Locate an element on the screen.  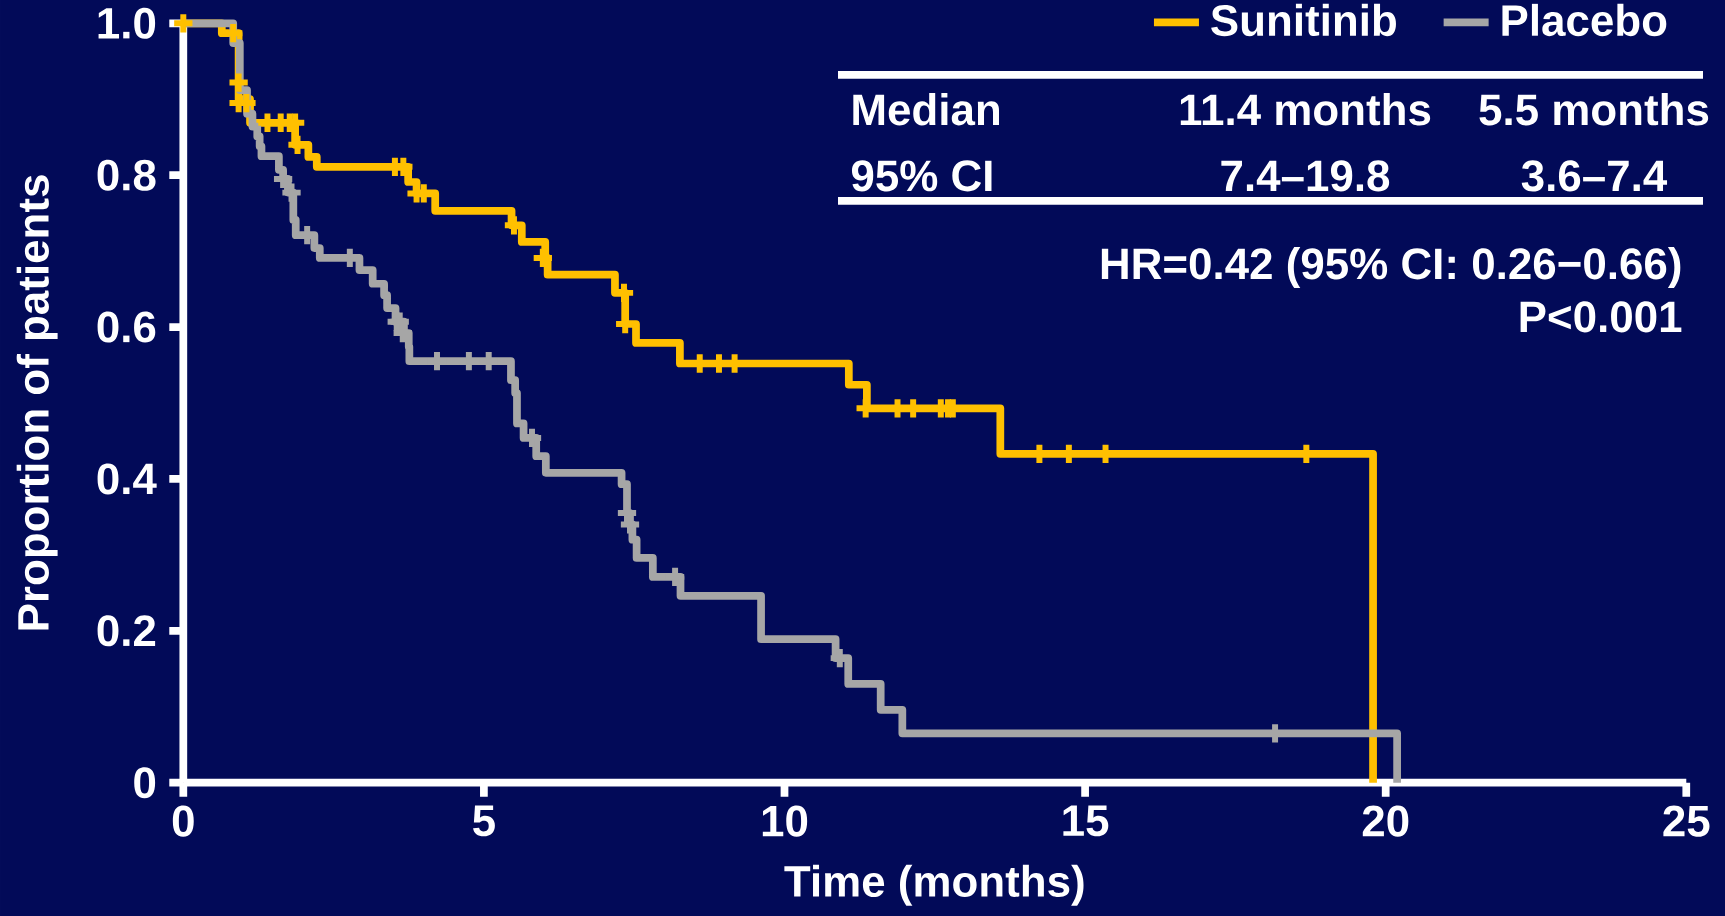
x-axis-title: Time (months) is located at coordinates (934, 885).